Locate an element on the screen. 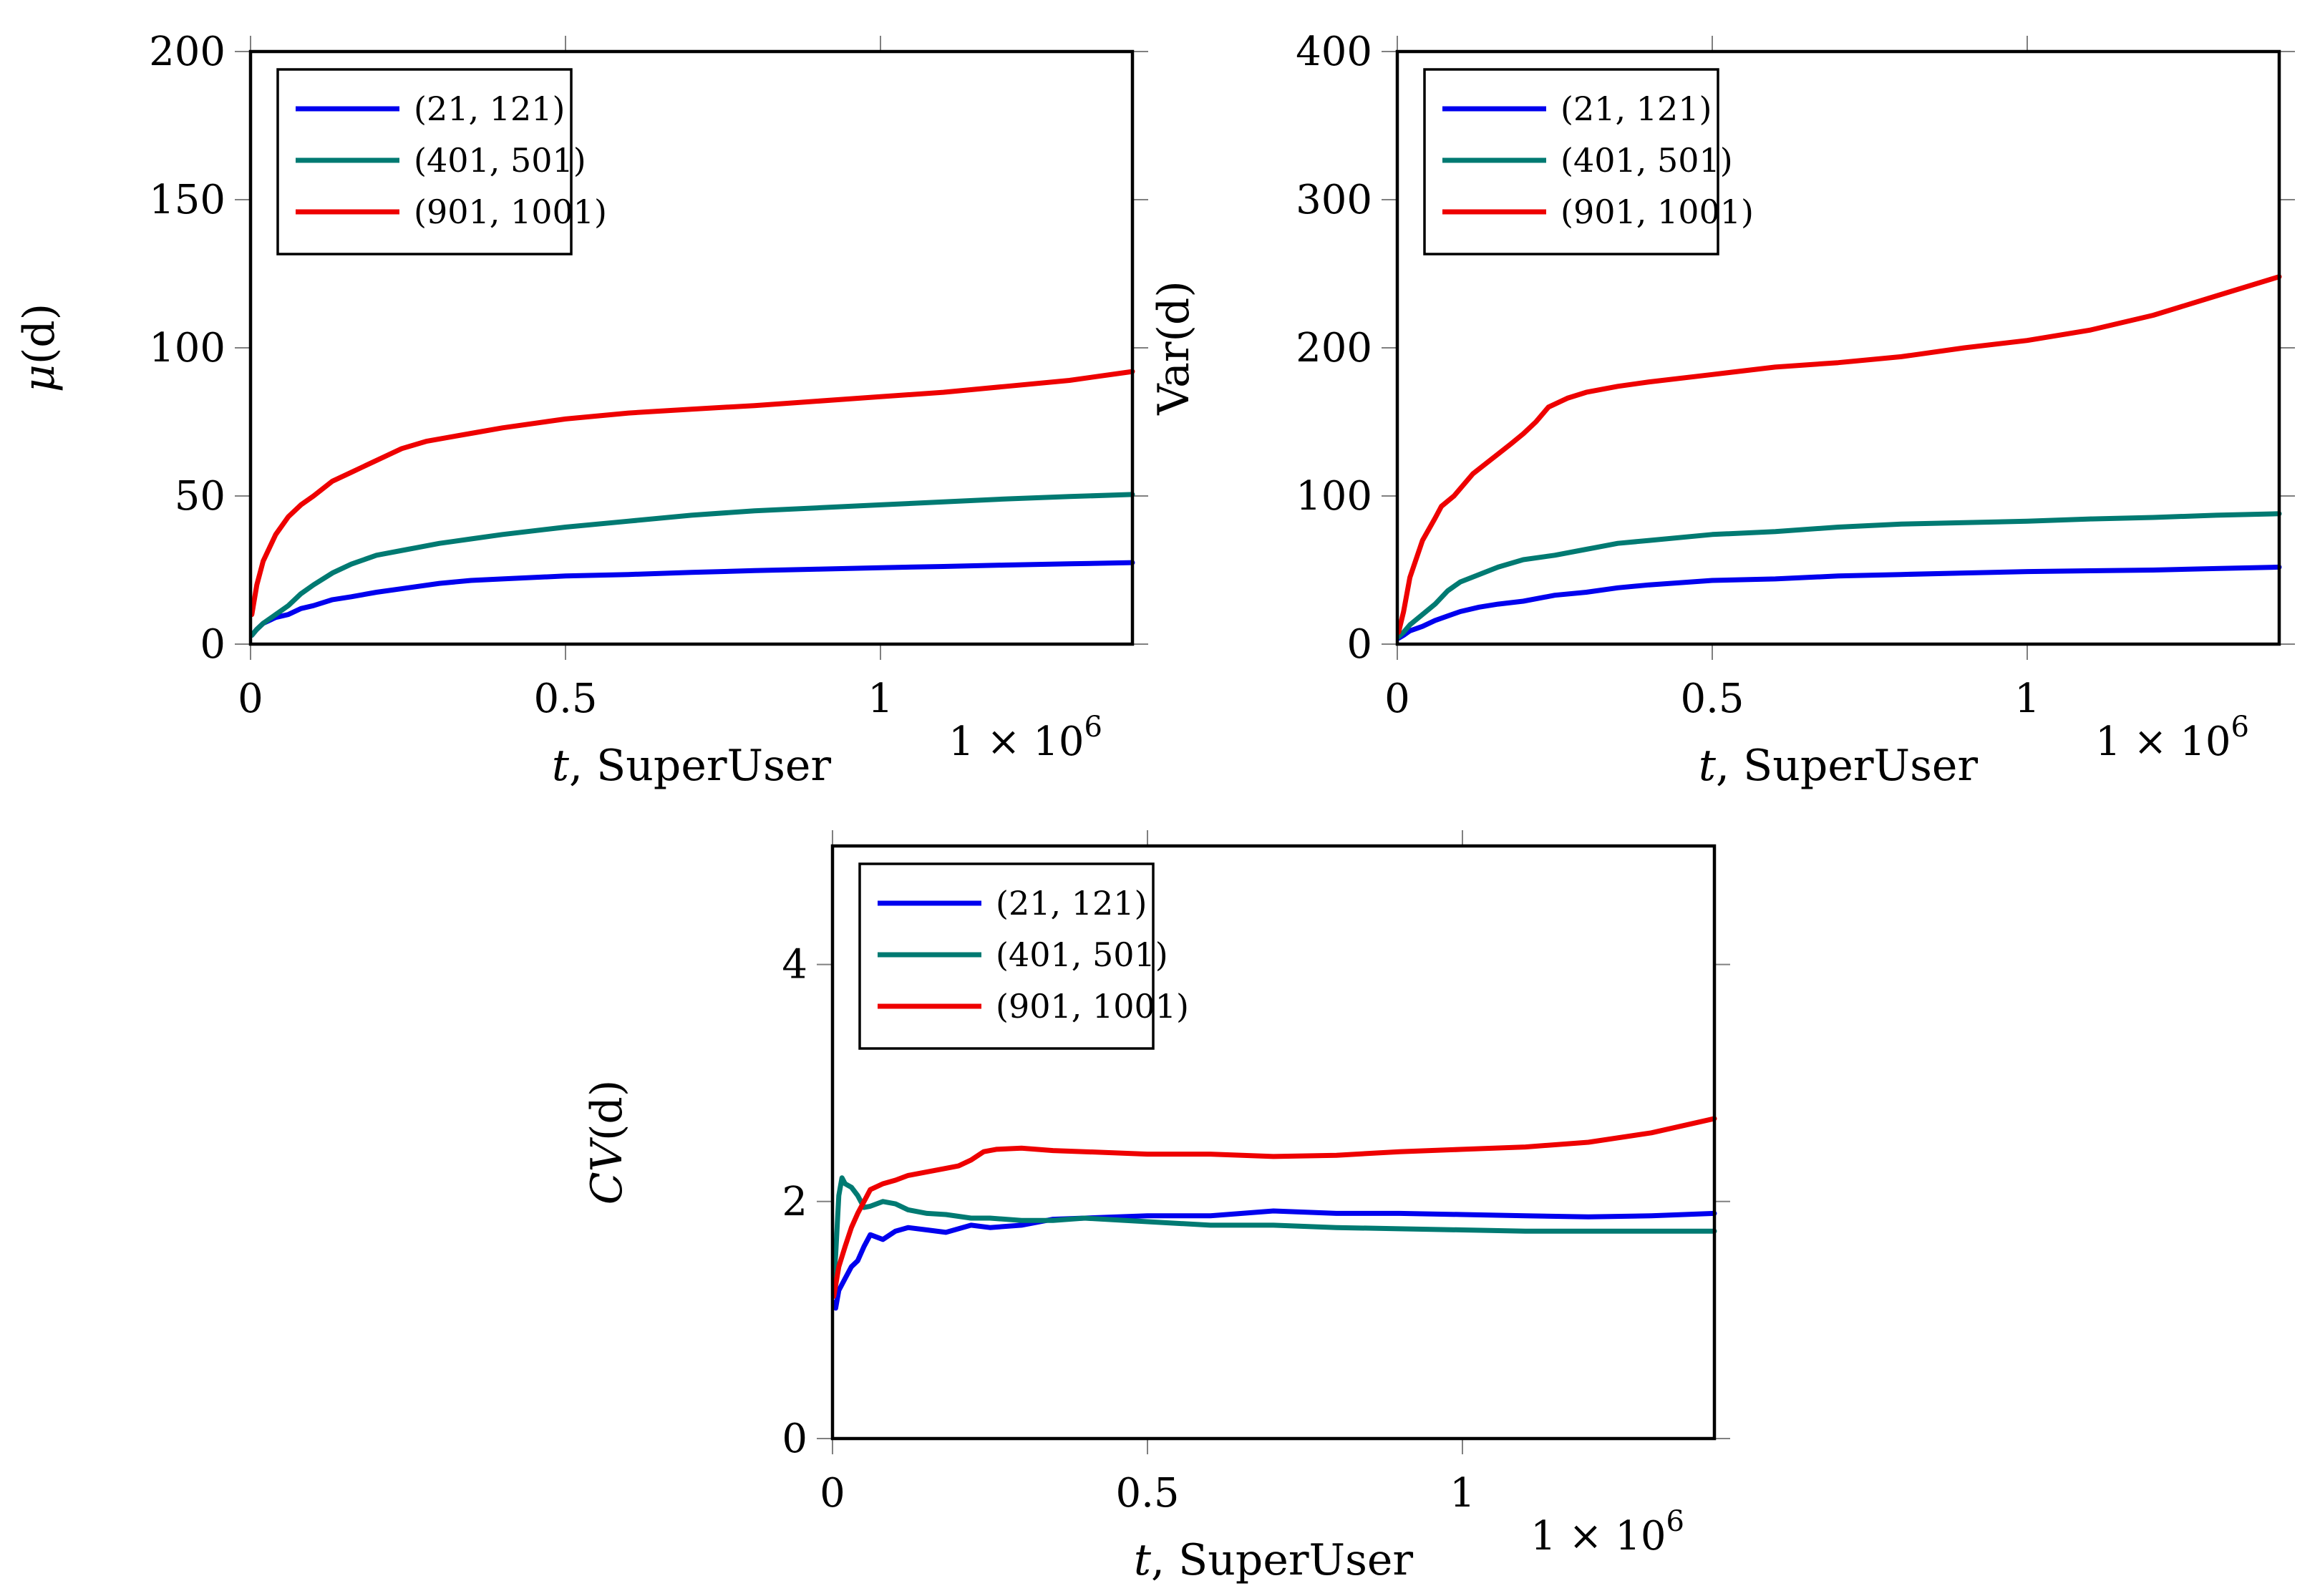 The width and height of the screenshot is (2320, 1596). y-tick-label: 50 is located at coordinates (200, 497).